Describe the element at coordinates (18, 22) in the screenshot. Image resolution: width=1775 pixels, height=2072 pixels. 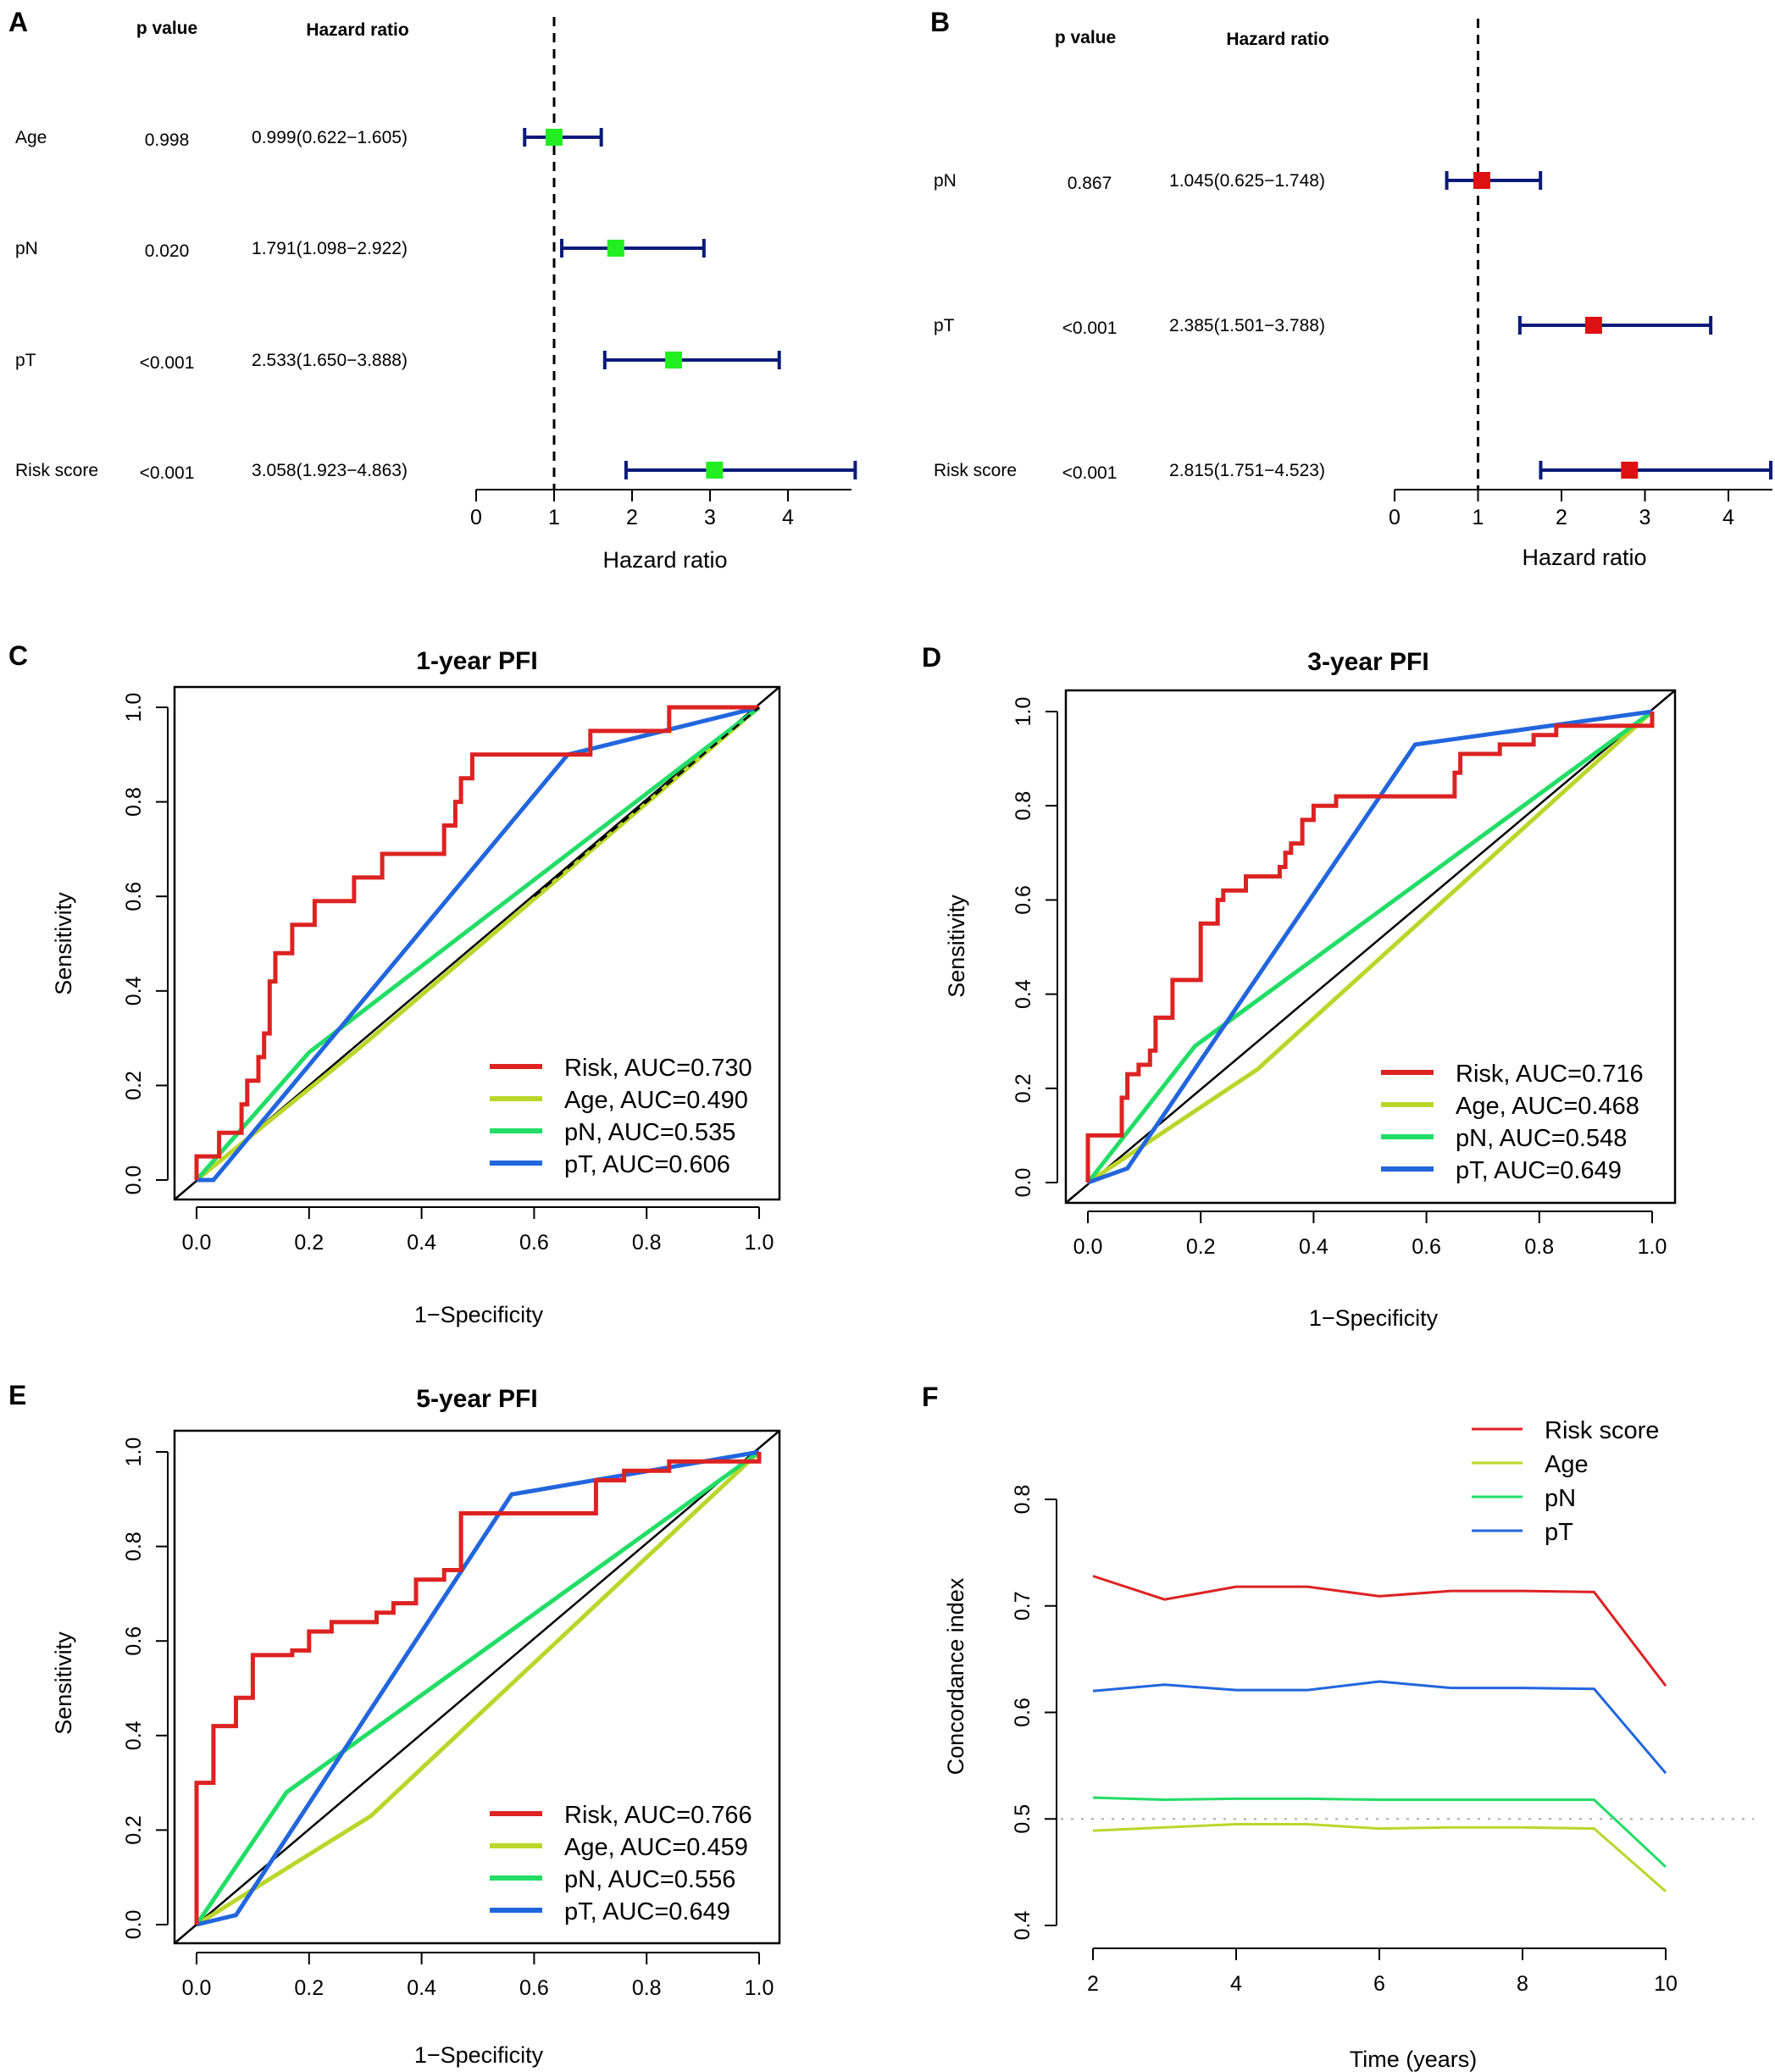
I see `panel-a-label: A` at that location.